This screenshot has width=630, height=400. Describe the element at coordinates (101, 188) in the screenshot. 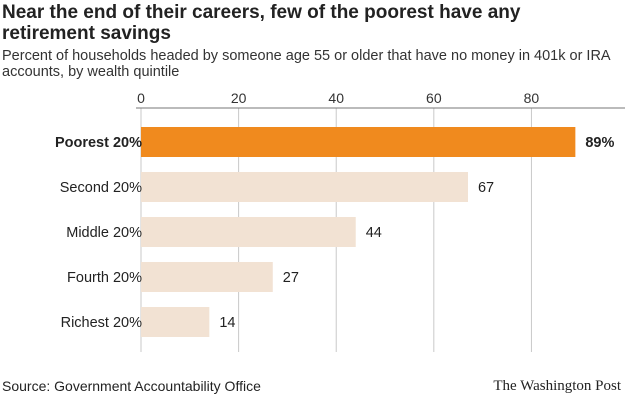

I see `category-label: Second 20%` at that location.